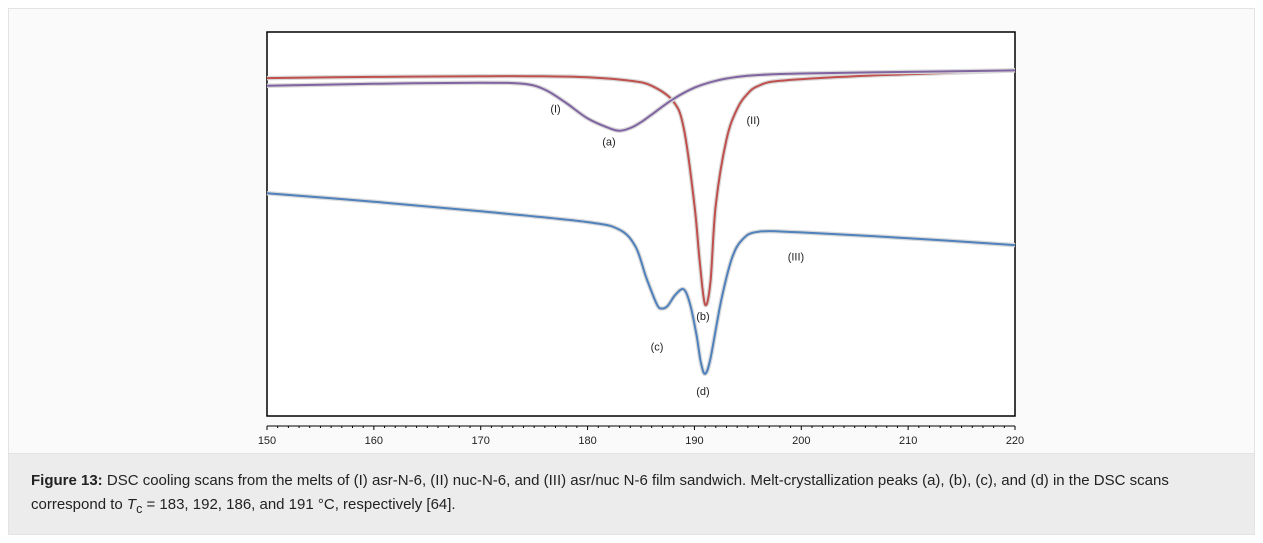 The height and width of the screenshot is (543, 1263). Describe the element at coordinates (139, 509) in the screenshot. I see `caption-subscript: c` at that location.